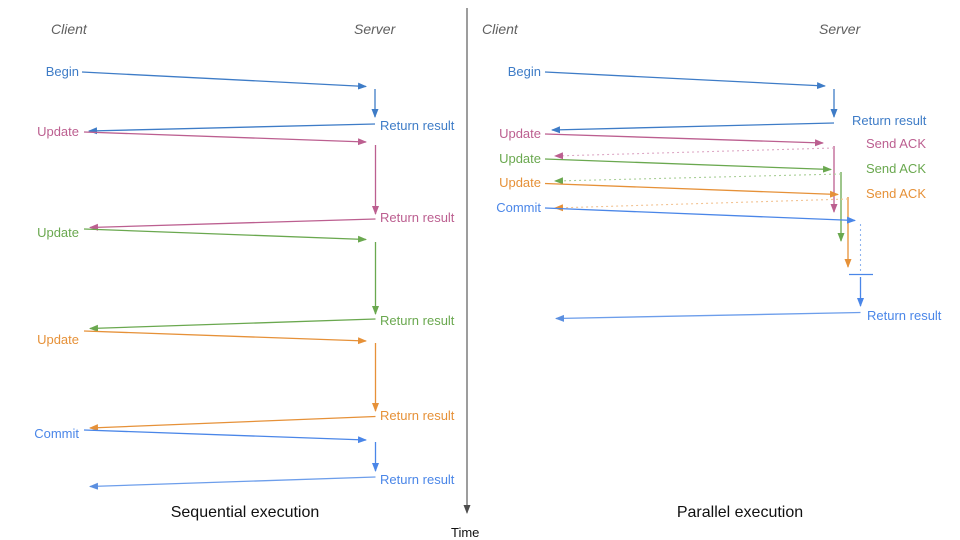 The image size is (960, 540). I want to click on time-label: Time, so click(465, 532).